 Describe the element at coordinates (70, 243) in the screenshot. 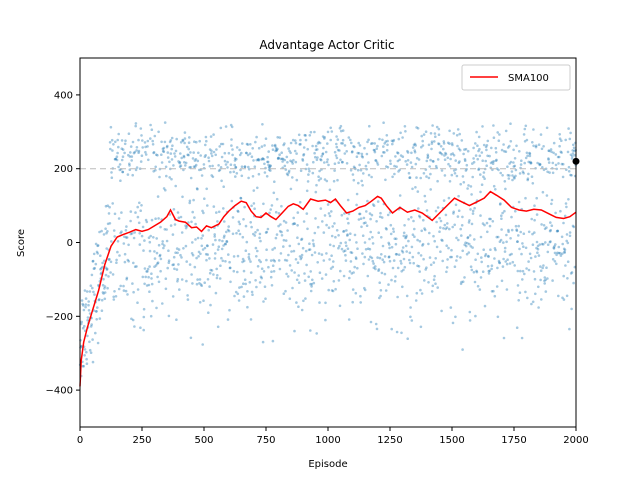

I see `y-tick-label: 0` at that location.